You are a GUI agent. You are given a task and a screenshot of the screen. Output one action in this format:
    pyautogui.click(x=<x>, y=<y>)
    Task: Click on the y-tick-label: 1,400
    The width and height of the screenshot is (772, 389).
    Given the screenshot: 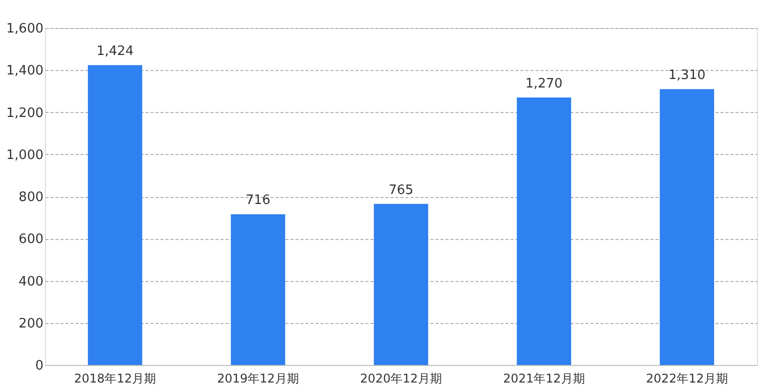 What is the action you would take?
    pyautogui.click(x=25, y=71)
    